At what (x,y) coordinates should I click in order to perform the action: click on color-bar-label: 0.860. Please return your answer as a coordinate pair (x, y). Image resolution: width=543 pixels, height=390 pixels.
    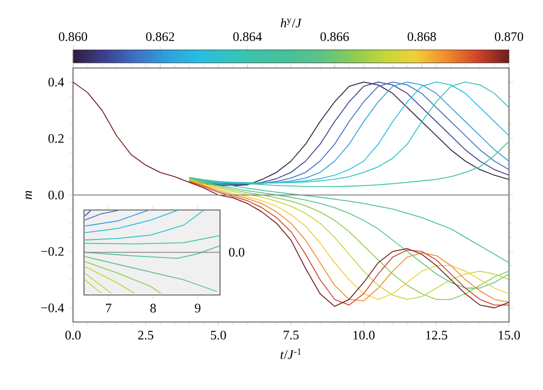
    Looking at the image, I should click on (73, 37).